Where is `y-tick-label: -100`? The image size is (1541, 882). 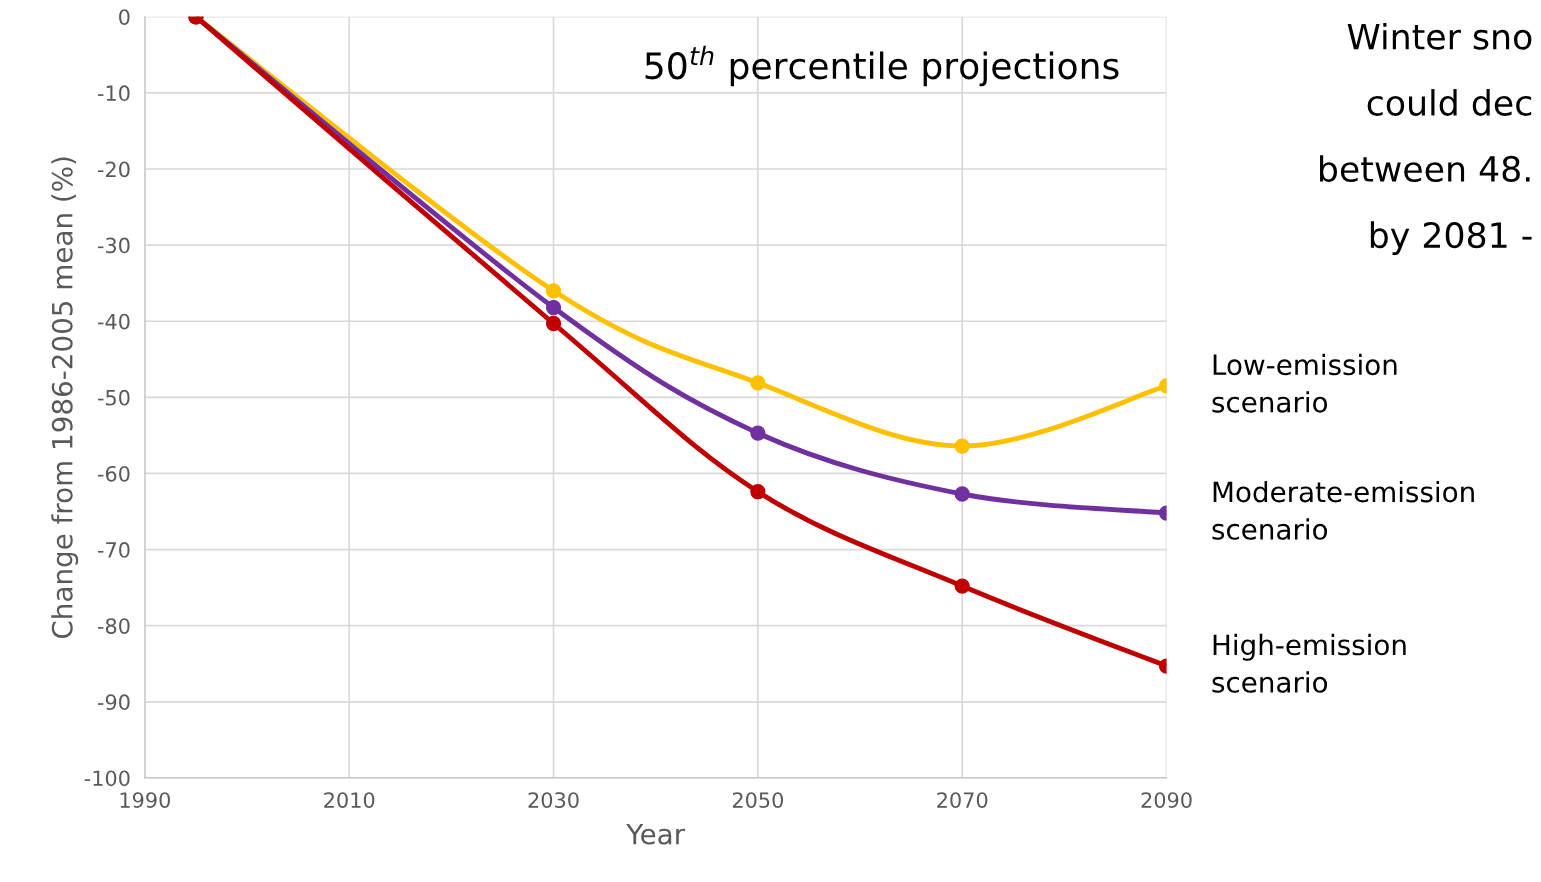
y-tick-label: -100 is located at coordinates (107, 778).